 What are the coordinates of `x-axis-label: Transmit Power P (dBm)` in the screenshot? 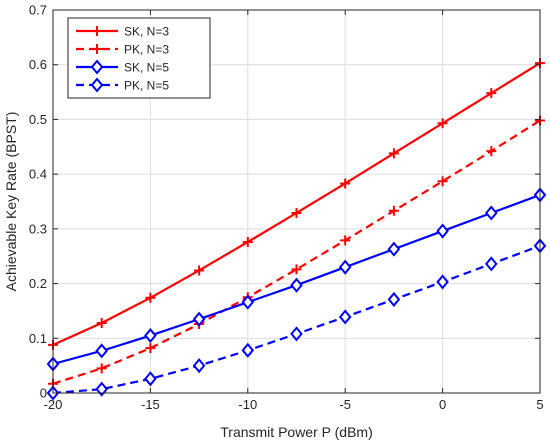 It's located at (296, 432).